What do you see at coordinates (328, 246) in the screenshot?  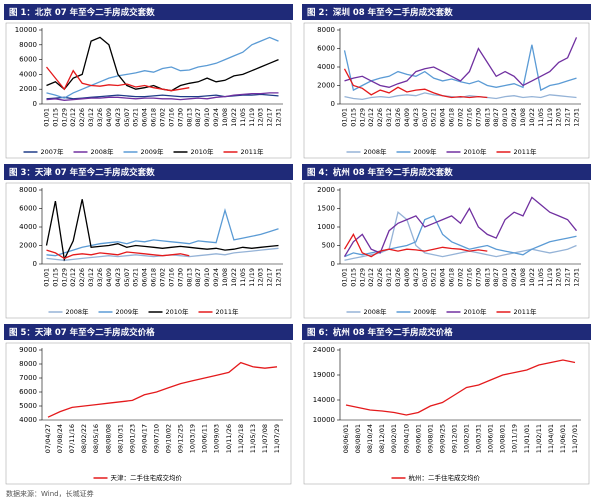 I see `y-tick-label: 500` at bounding box center [328, 246].